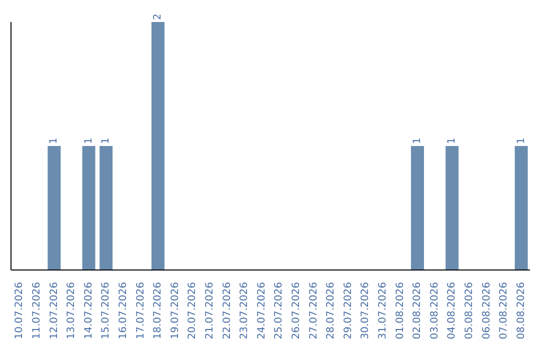  I want to click on data-label: 2, so click(158, 17).